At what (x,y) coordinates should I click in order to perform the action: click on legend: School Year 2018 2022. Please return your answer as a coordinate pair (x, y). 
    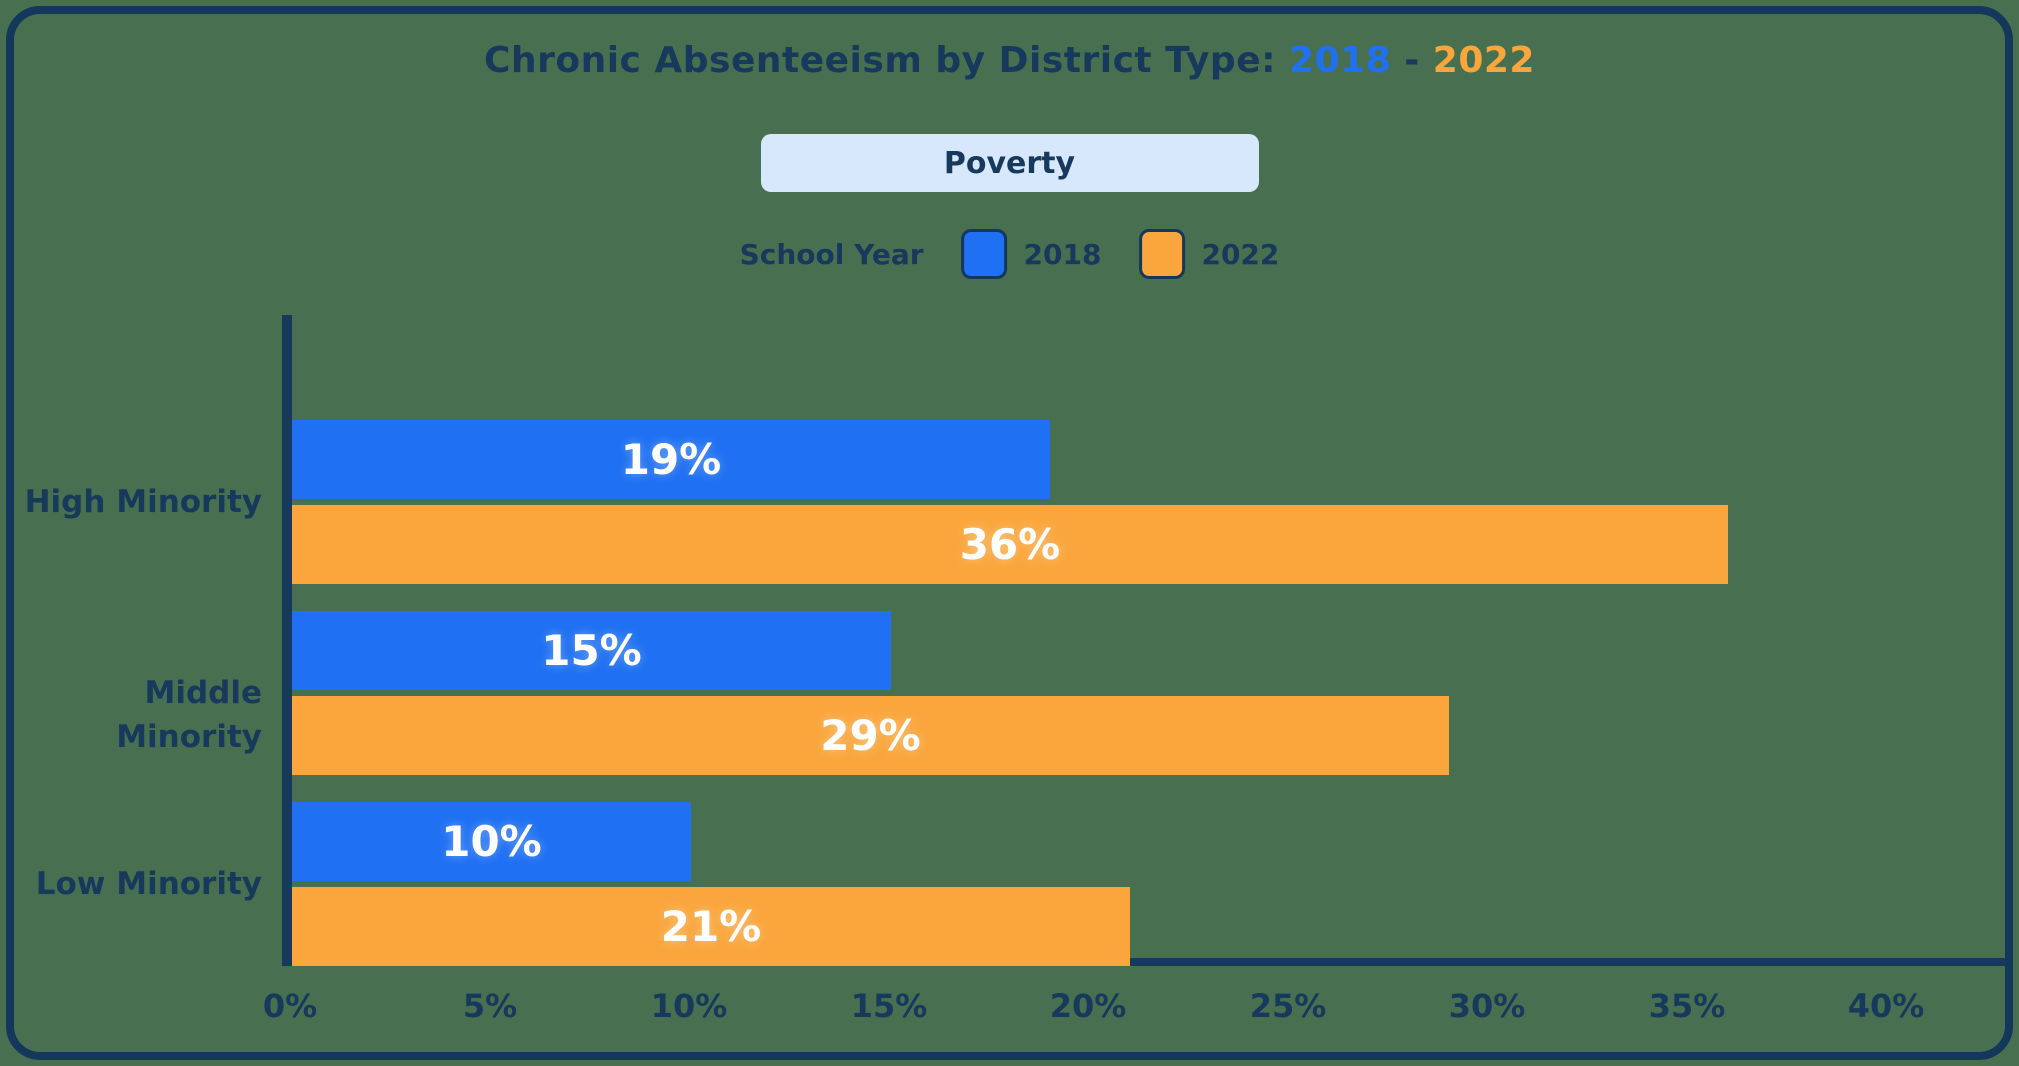
    Looking at the image, I should click on (1009, 254).